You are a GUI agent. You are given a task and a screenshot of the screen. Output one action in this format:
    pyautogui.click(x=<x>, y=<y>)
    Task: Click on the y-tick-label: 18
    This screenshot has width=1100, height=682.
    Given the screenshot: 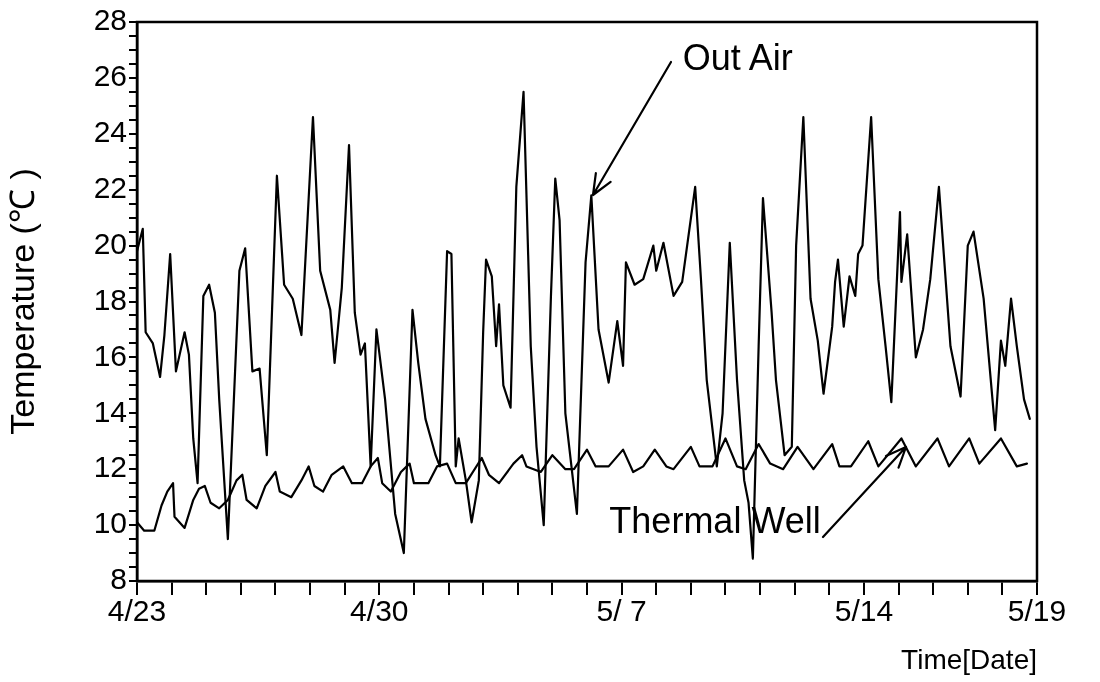 What is the action you would take?
    pyautogui.click(x=110, y=299)
    